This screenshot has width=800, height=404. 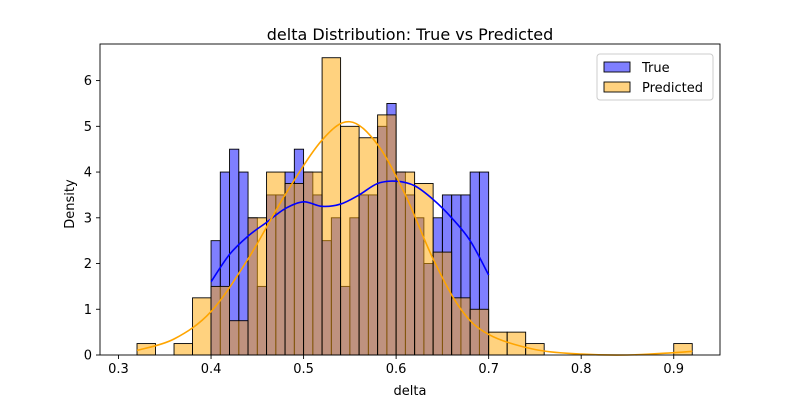 I want to click on x-tick-label: 0.6, so click(x=396, y=369).